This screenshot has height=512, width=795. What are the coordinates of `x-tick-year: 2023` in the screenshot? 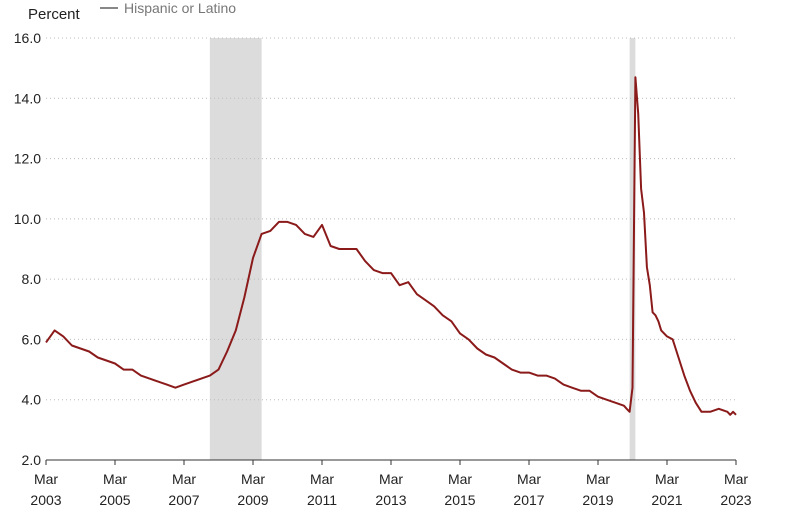 It's located at (735, 500).